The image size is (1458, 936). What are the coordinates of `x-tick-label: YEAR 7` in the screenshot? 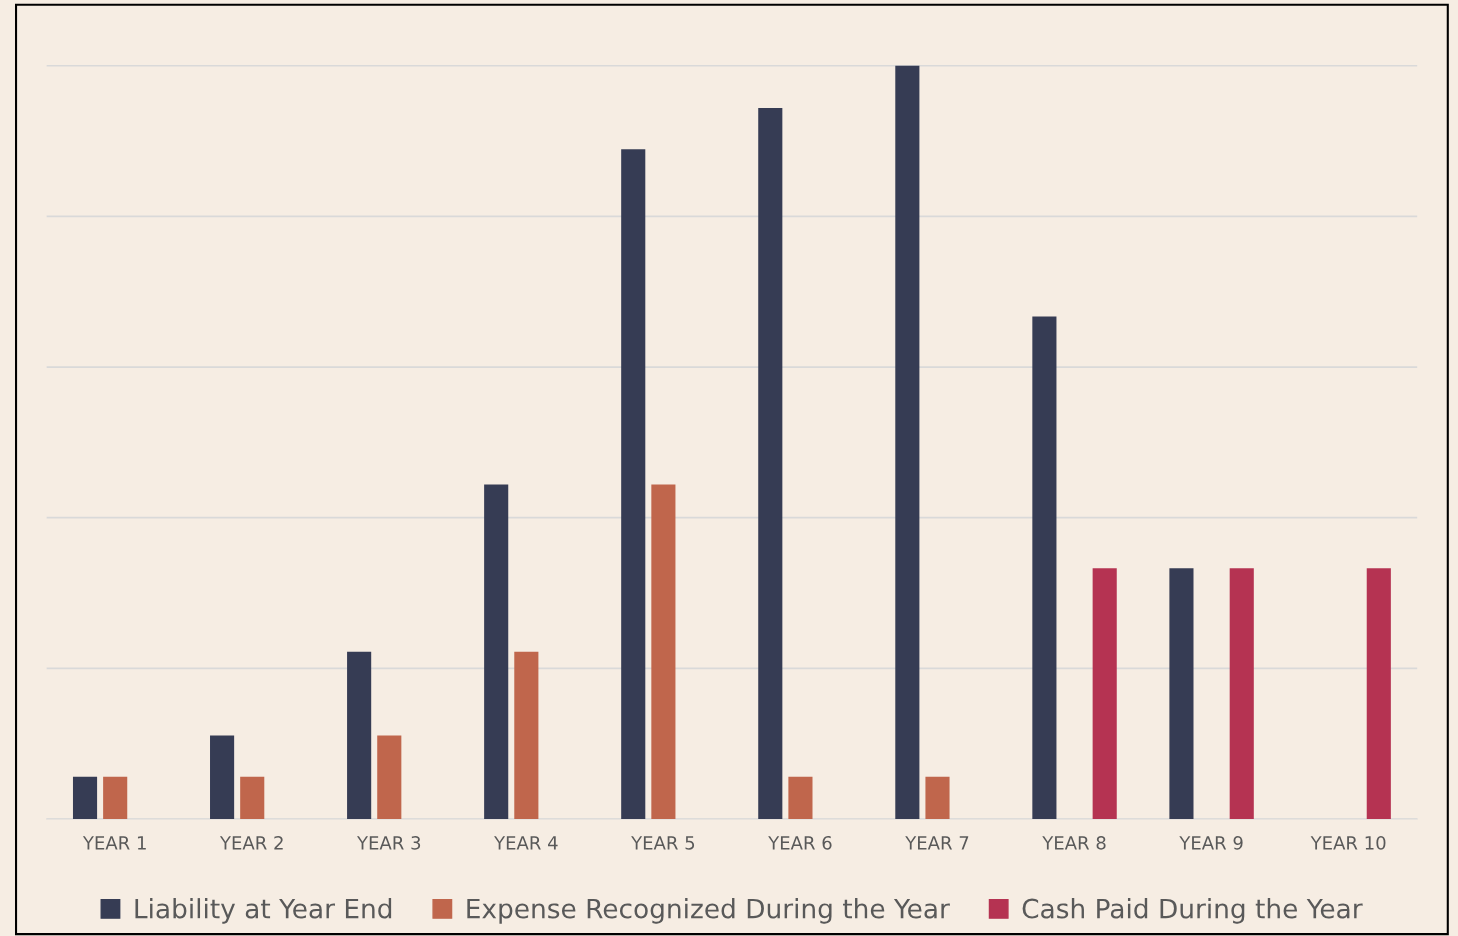 It's located at (937, 843).